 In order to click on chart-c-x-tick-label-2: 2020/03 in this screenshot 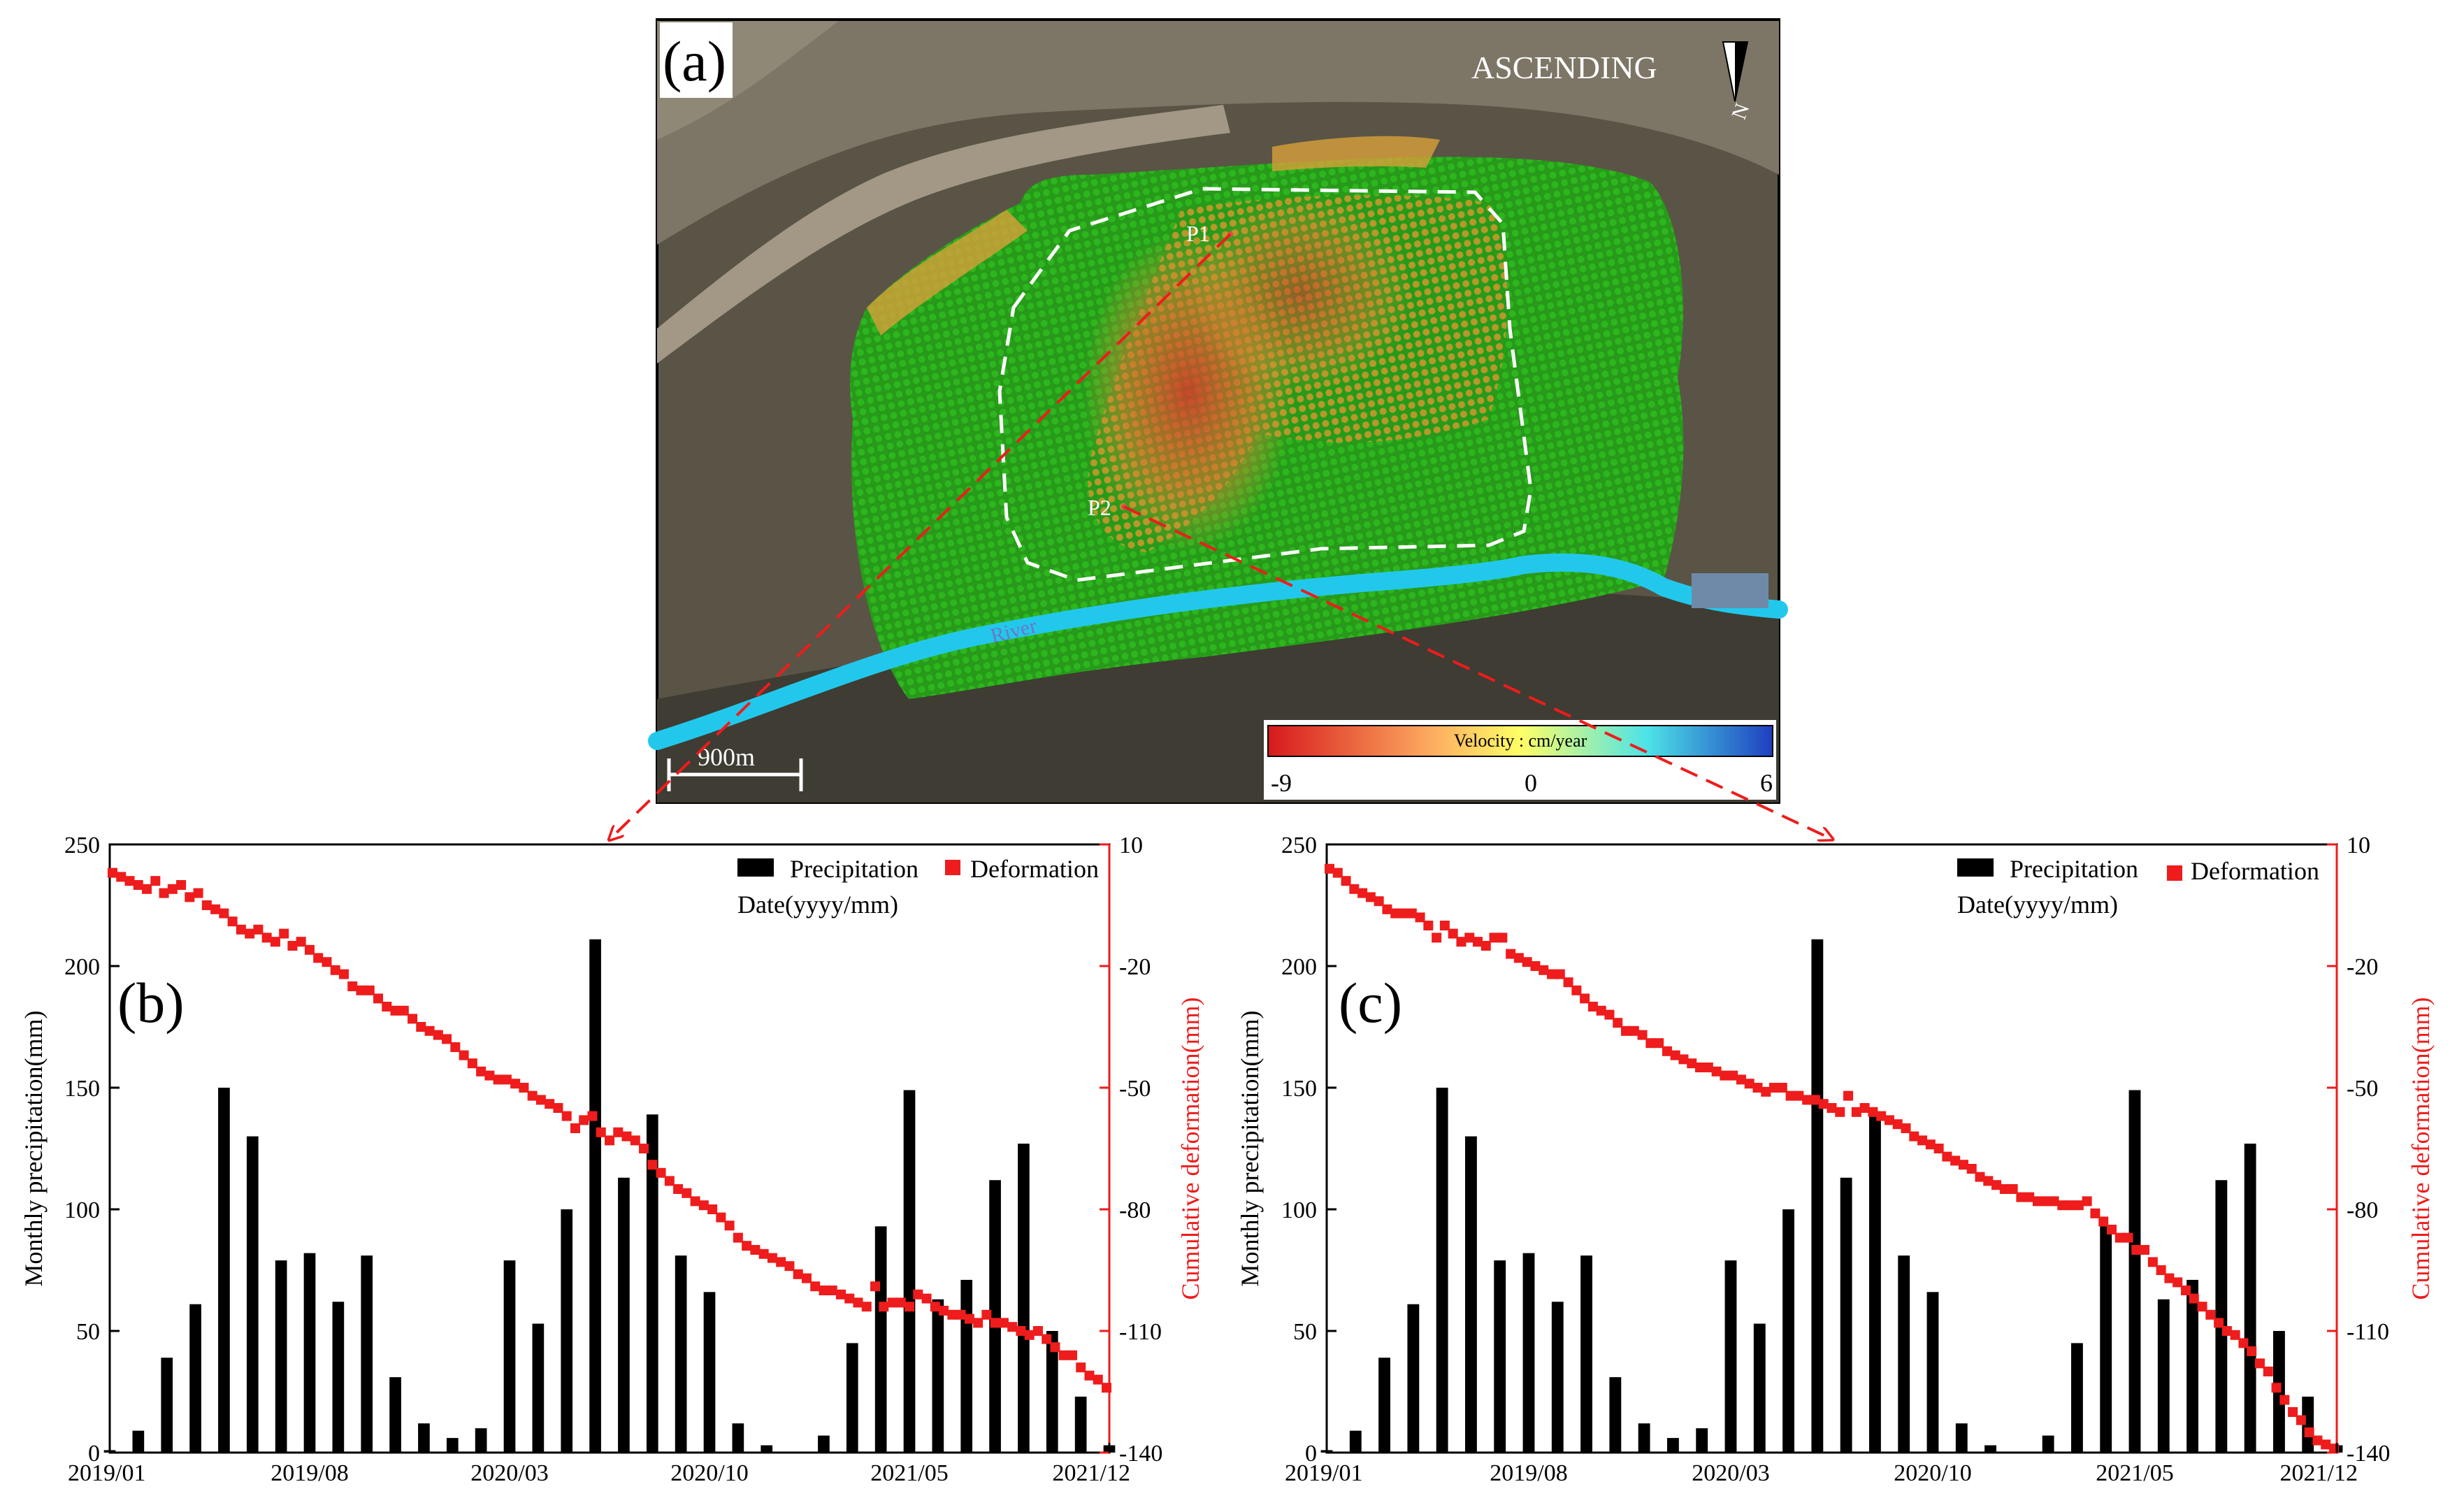, I will do `click(1730, 1473)`.